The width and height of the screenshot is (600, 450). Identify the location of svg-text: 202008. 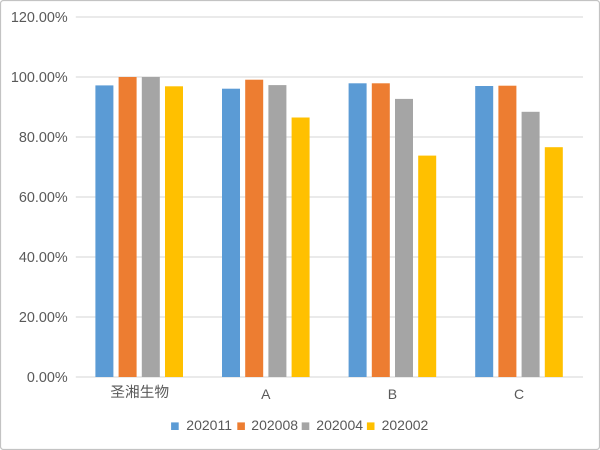
(274, 425).